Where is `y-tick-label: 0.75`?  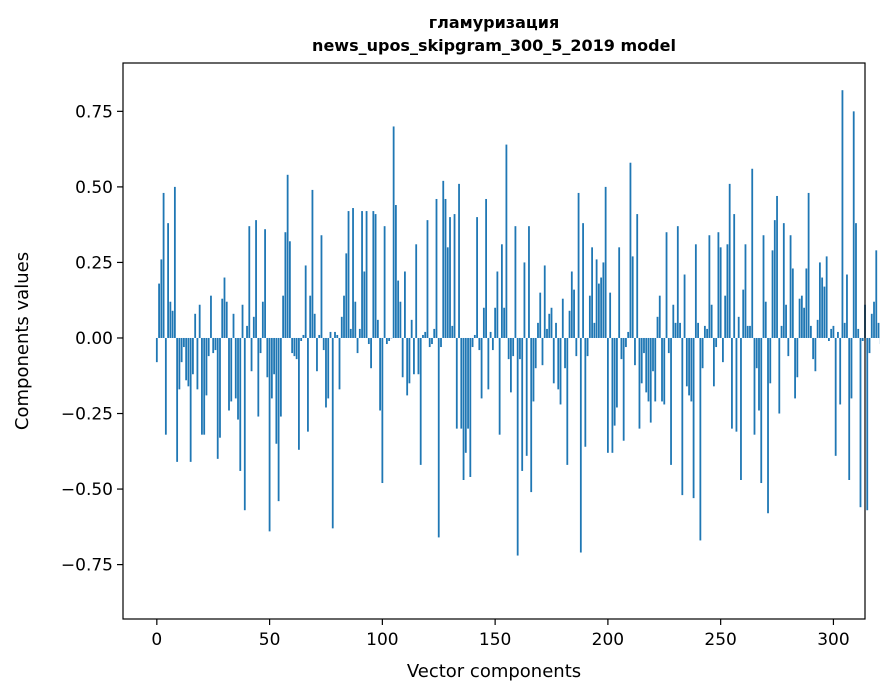 y-tick-label: 0.75 is located at coordinates (94, 112).